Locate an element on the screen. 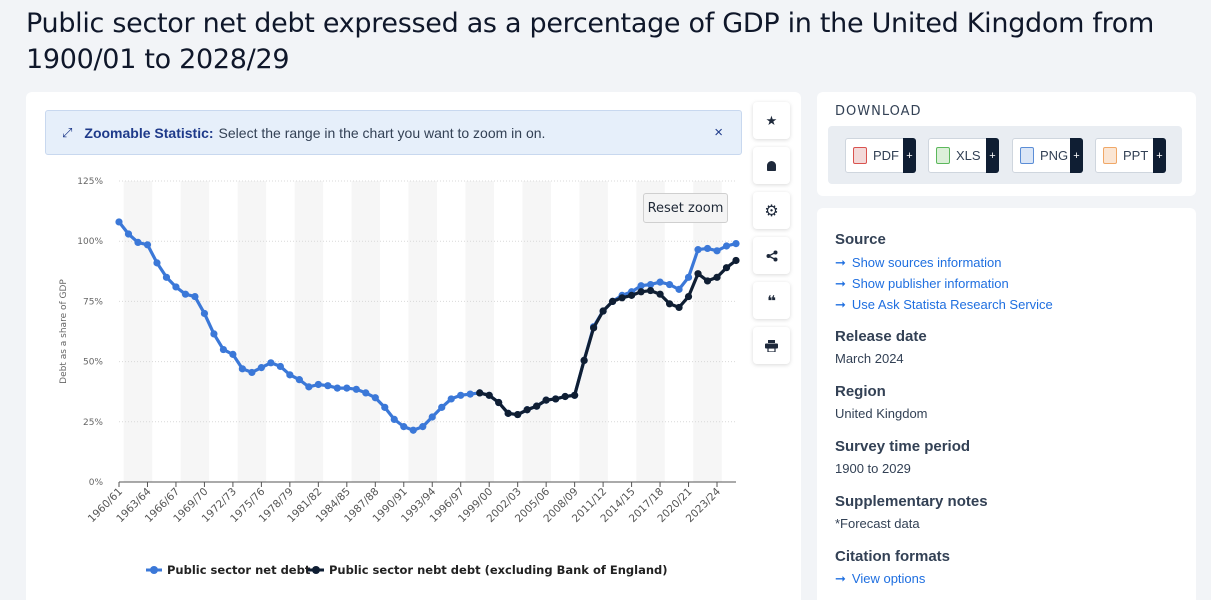 The width and height of the screenshot is (1211, 600). cite-button: ❝ is located at coordinates (771, 300).